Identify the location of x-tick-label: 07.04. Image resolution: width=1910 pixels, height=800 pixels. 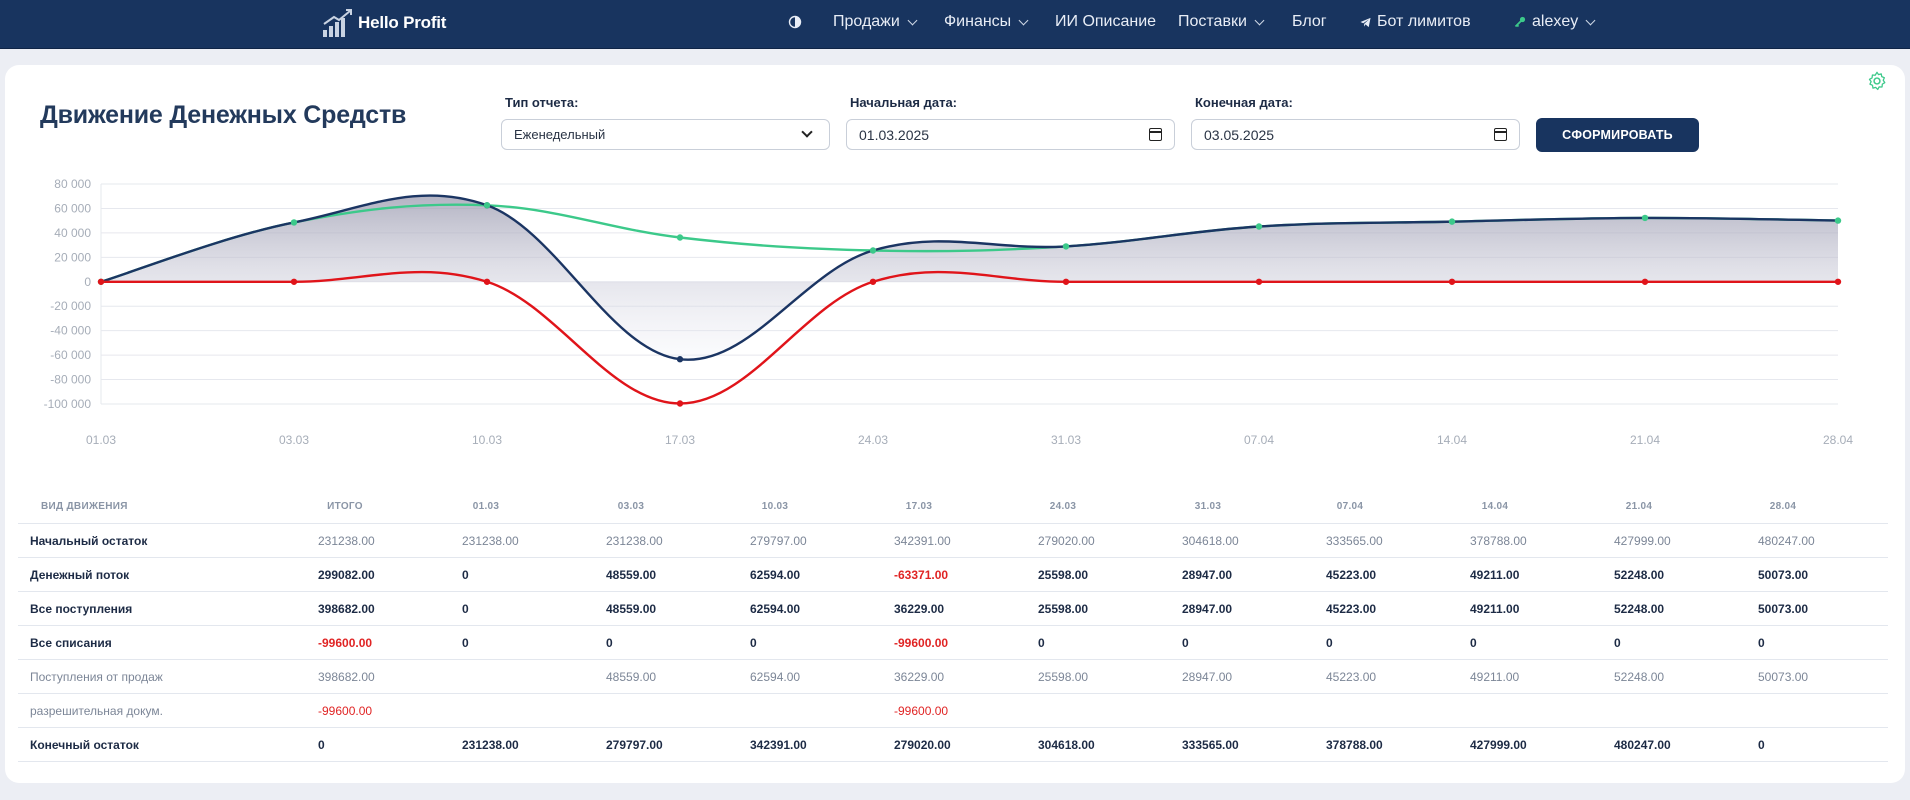
(1259, 440).